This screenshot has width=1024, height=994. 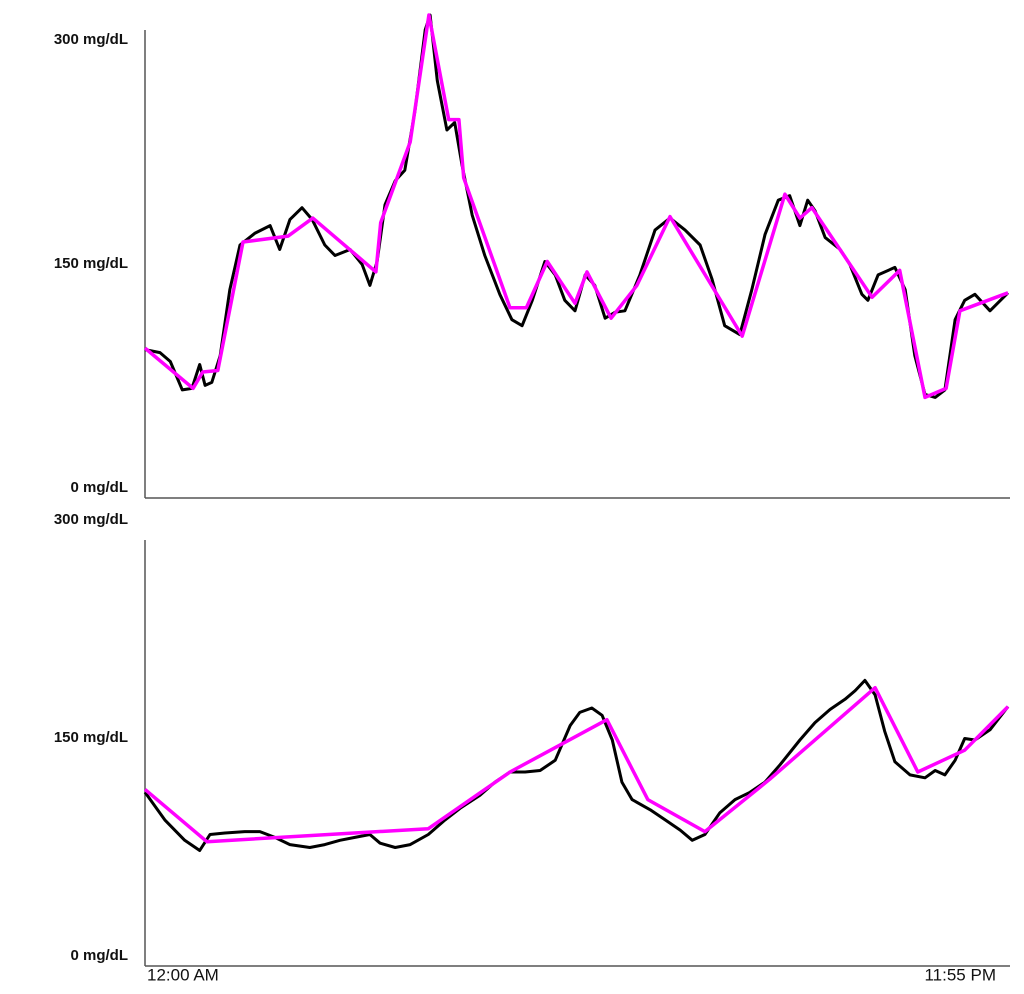 I want to click on x-tick-label: 12:00 AM, so click(x=183, y=974).